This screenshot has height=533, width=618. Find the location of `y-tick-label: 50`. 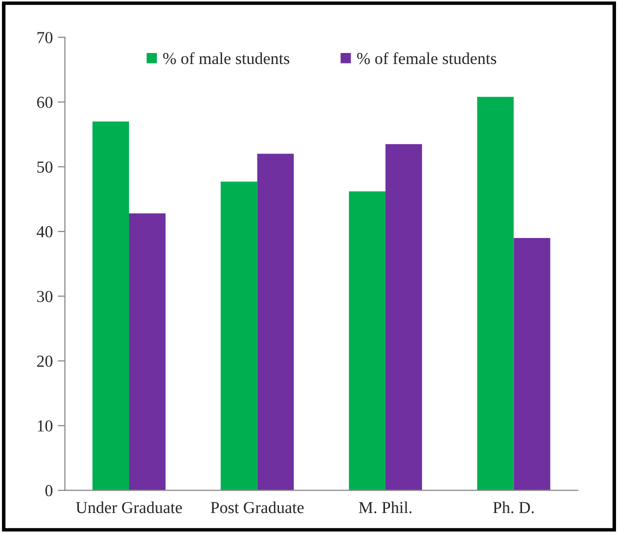

y-tick-label: 50 is located at coordinates (44, 167).